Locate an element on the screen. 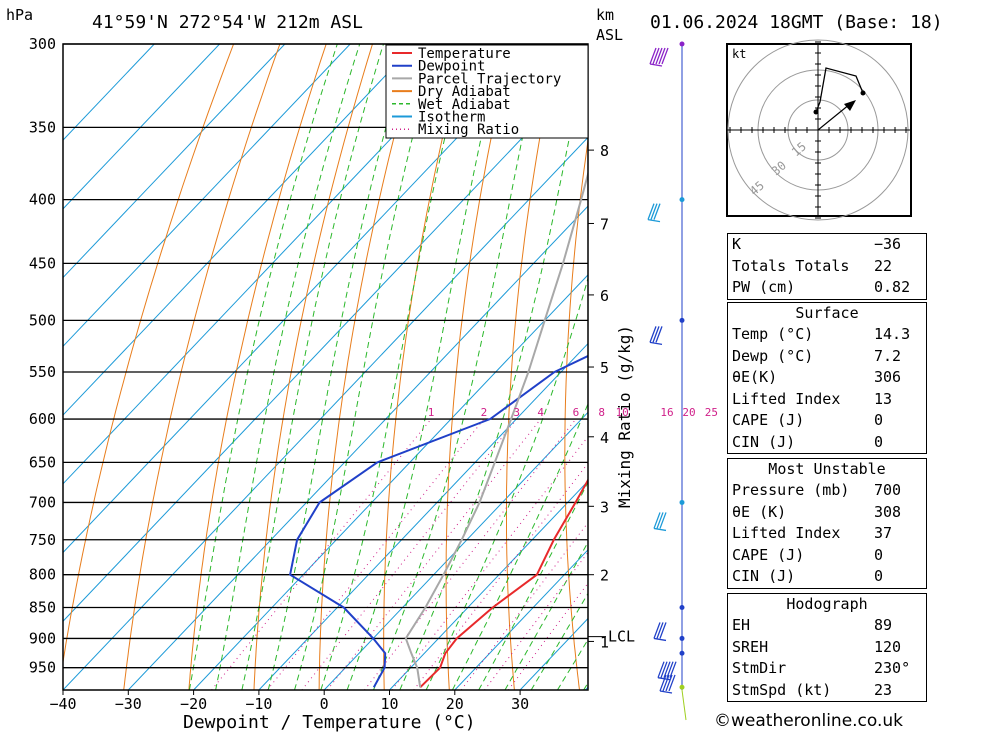 The height and width of the screenshot is (733, 1000). index-value: 0 is located at coordinates (879, 554).